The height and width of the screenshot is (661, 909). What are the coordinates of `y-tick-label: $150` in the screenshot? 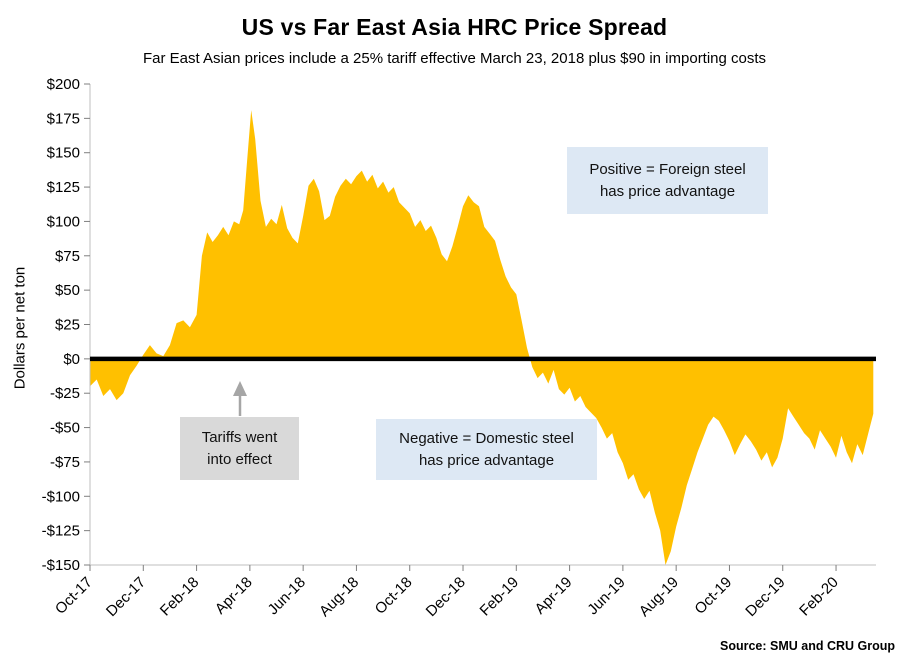 It's located at (63, 153).